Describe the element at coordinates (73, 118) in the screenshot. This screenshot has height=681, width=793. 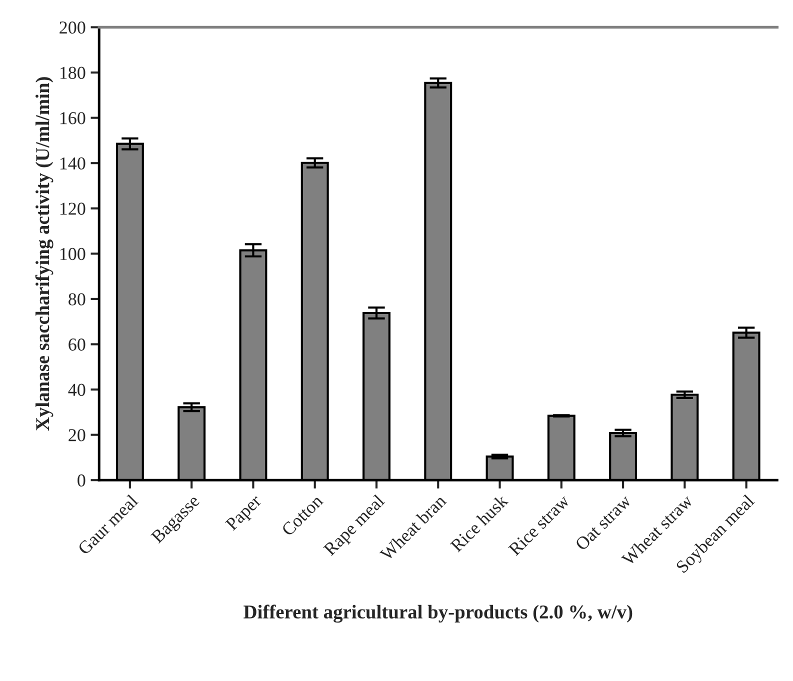
I see `y-tick-label: 160` at that location.